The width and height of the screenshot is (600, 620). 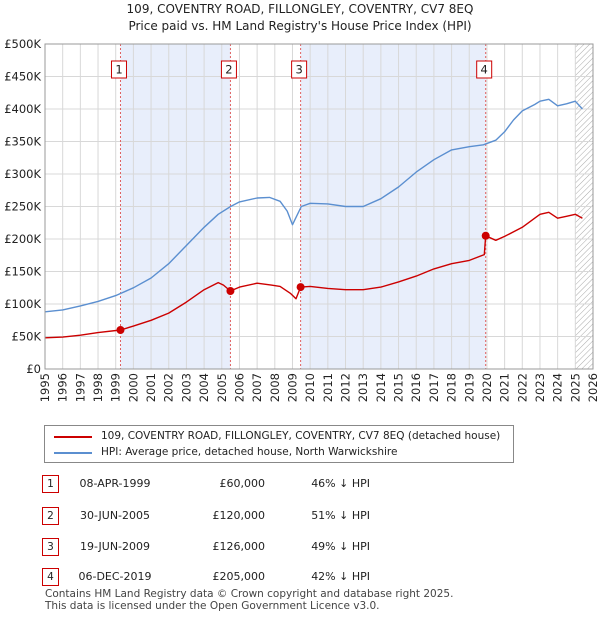 What do you see at coordinates (169, 387) in the screenshot?
I see `x-tick-label: 2002` at bounding box center [169, 387].